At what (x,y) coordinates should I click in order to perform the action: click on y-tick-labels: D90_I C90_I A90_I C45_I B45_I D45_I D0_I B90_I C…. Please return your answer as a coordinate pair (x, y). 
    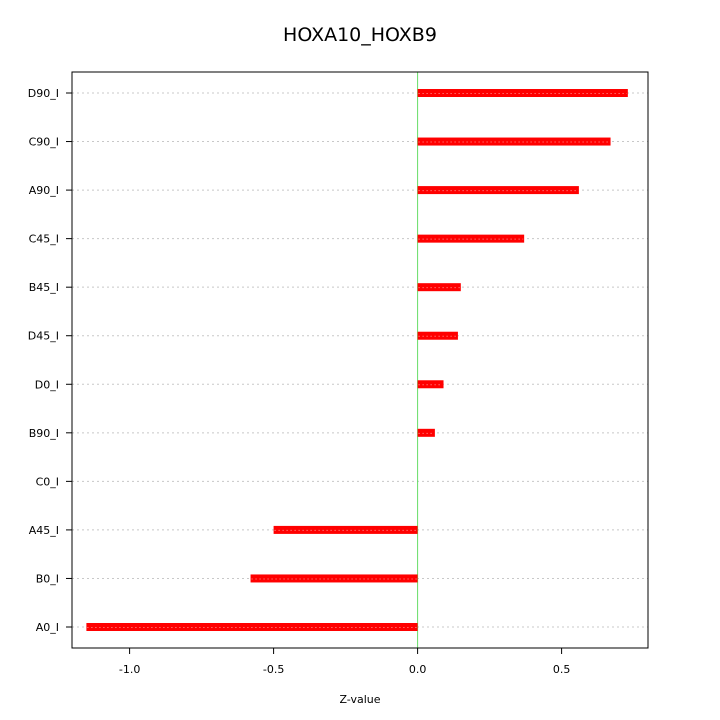
    Looking at the image, I should click on (50, 360).